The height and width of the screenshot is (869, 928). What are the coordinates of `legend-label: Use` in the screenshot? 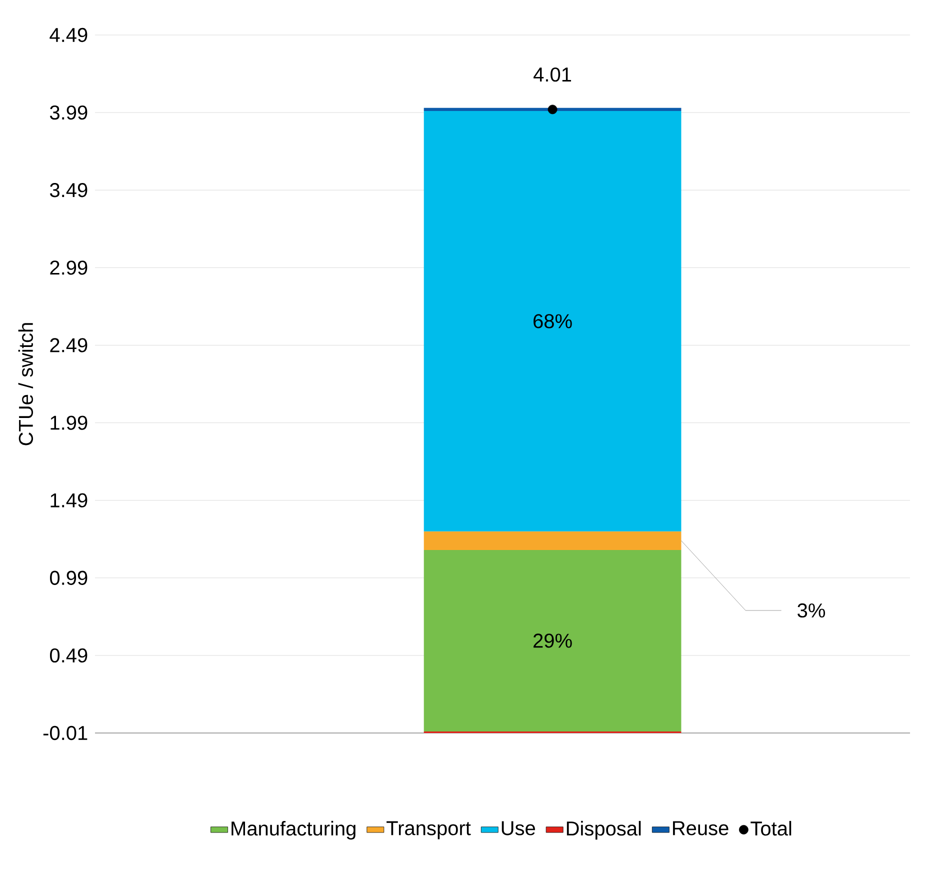 It's located at (519, 828).